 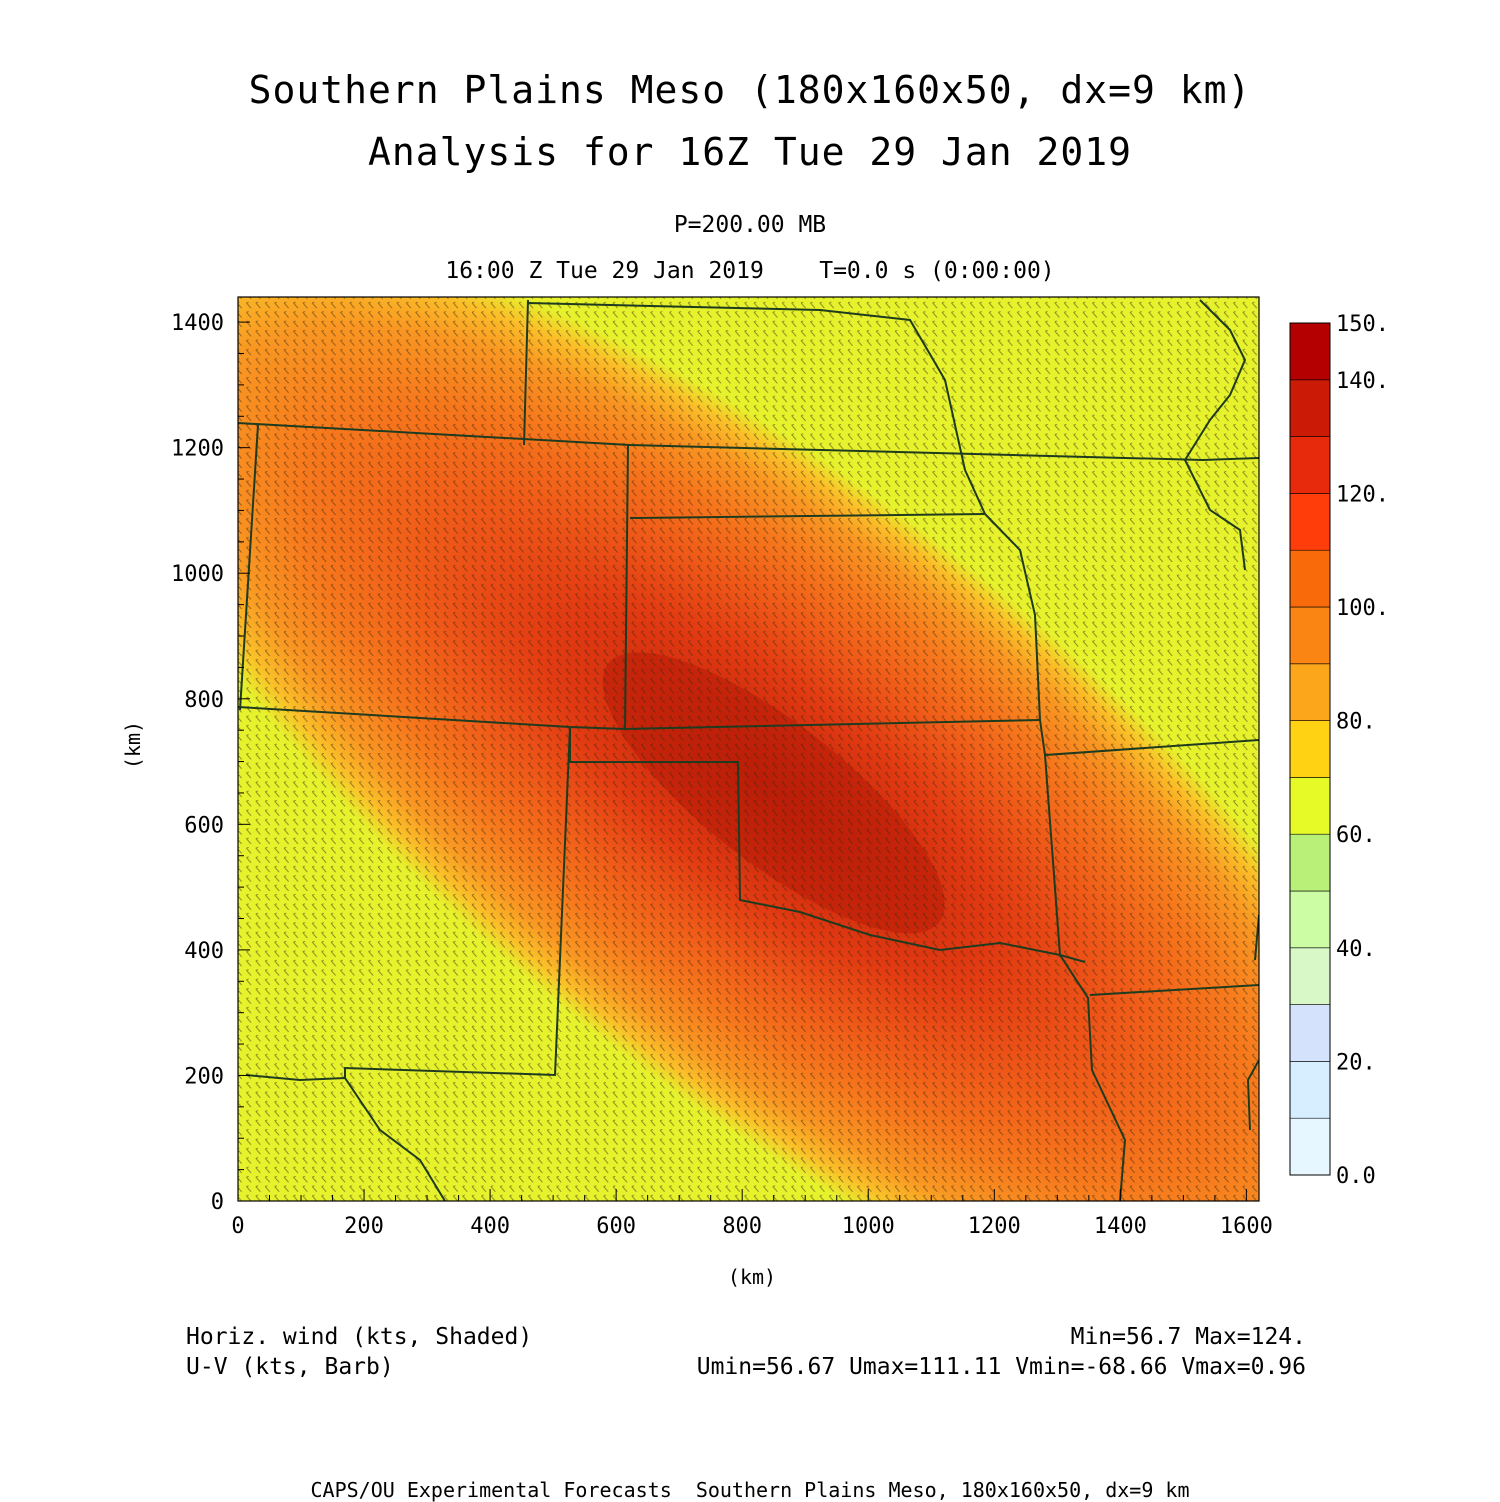 What do you see at coordinates (868, 1226) in the screenshot?
I see `x-tick-label: 1000` at bounding box center [868, 1226].